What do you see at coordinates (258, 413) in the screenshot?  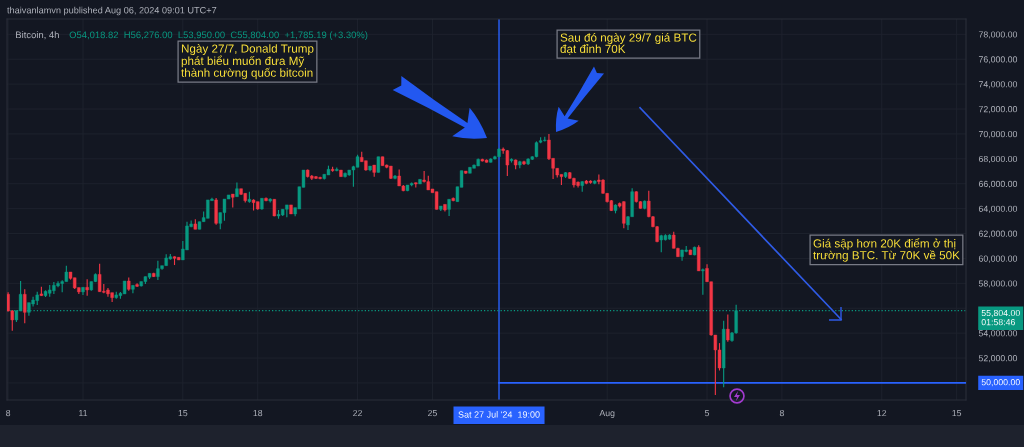 I see `x-tick-label: 18` at bounding box center [258, 413].